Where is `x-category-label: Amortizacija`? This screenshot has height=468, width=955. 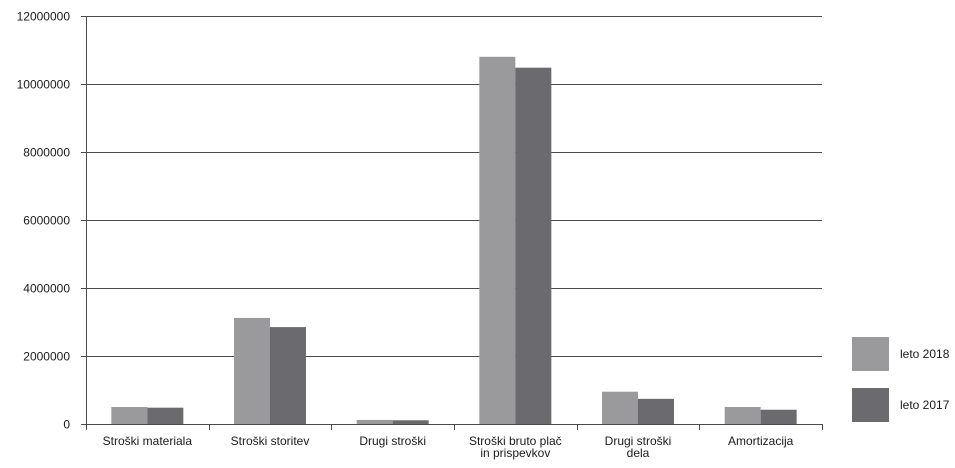 x-category-label: Amortizacija is located at coordinates (761, 441).